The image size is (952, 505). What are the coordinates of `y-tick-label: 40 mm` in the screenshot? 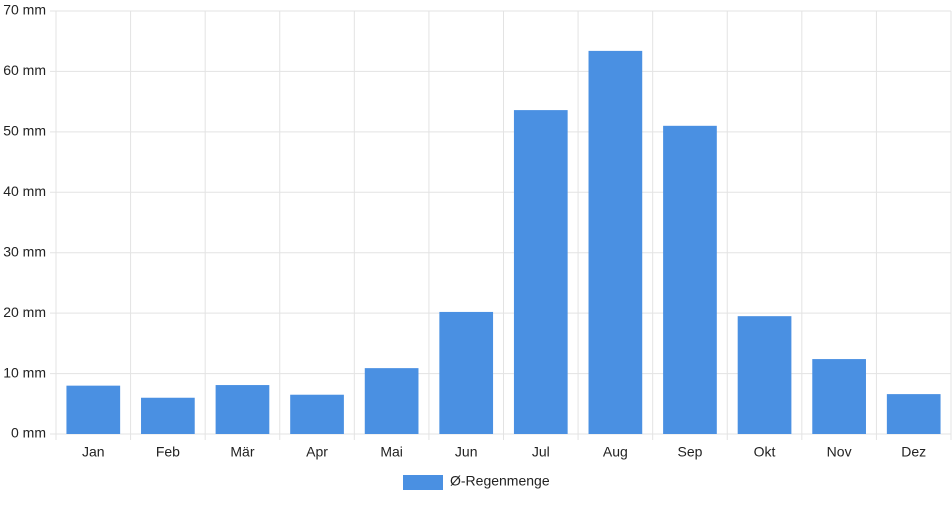 It's located at (24, 191).